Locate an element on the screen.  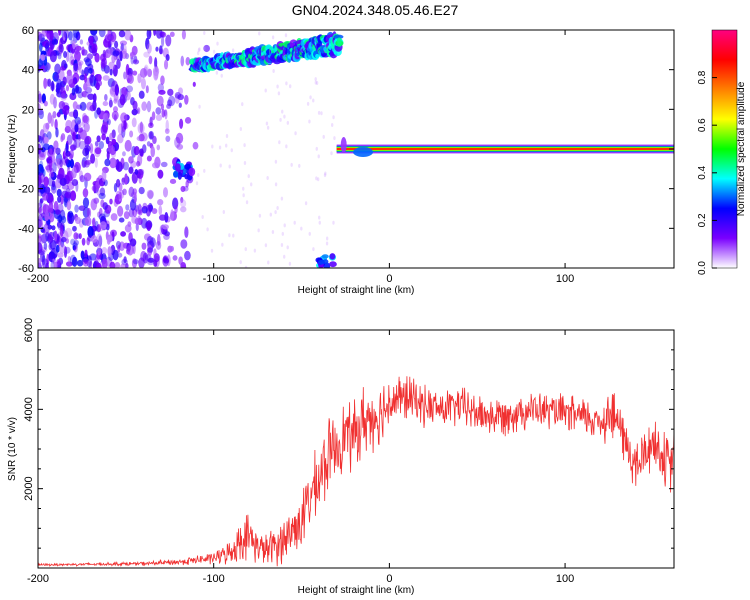
colorbar-tick-label: 0.4 is located at coordinates (702, 172).